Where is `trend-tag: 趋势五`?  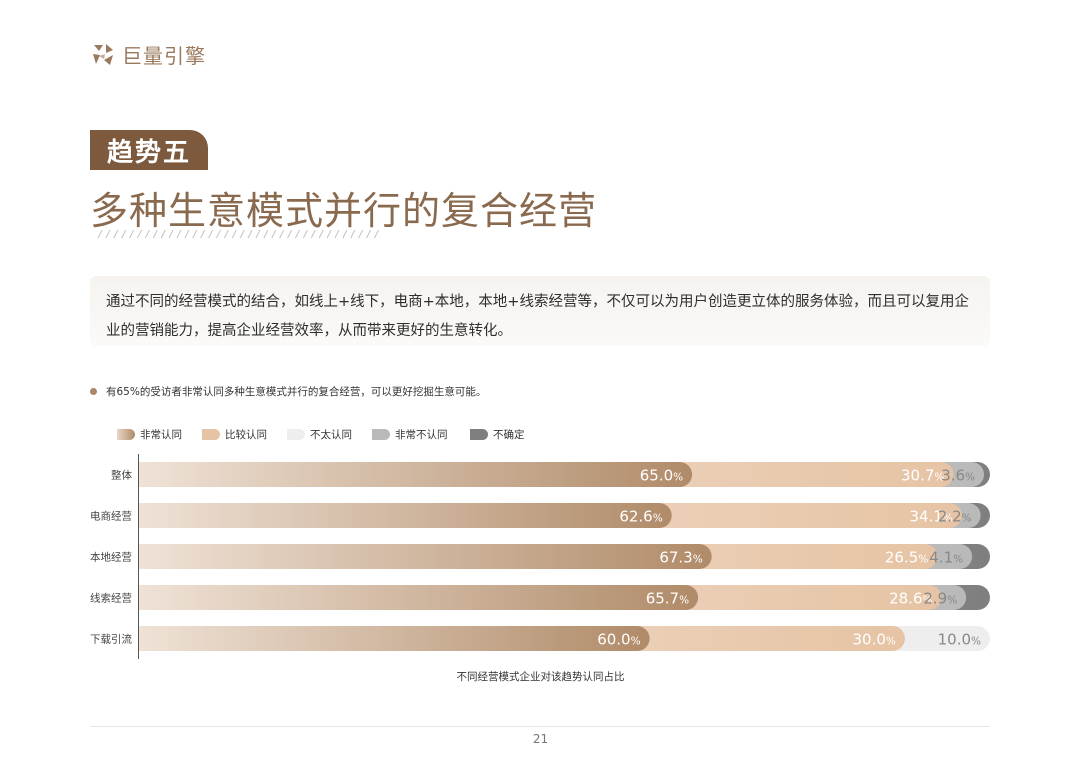 trend-tag: 趋势五 is located at coordinates (149, 150).